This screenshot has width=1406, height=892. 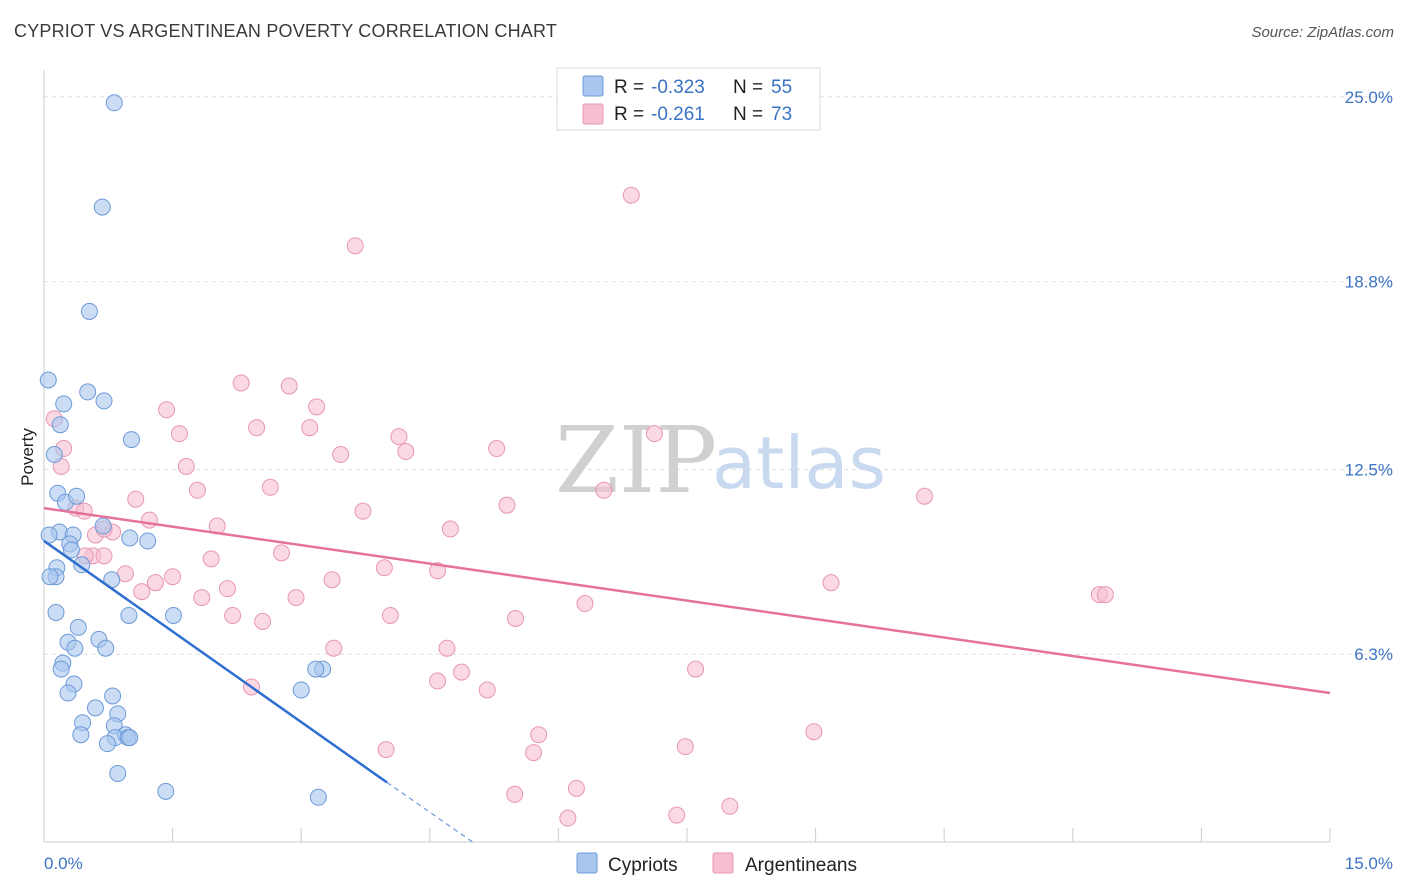 What do you see at coordinates (801, 865) in the screenshot?
I see `bottom-legend-label-argentineans: Argentineans` at bounding box center [801, 865].